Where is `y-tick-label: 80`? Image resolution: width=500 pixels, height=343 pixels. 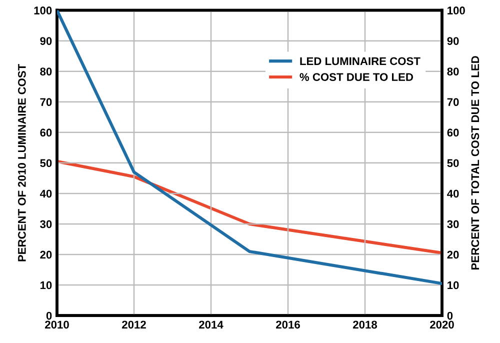 y-tick-label: 80 is located at coordinates (46, 72).